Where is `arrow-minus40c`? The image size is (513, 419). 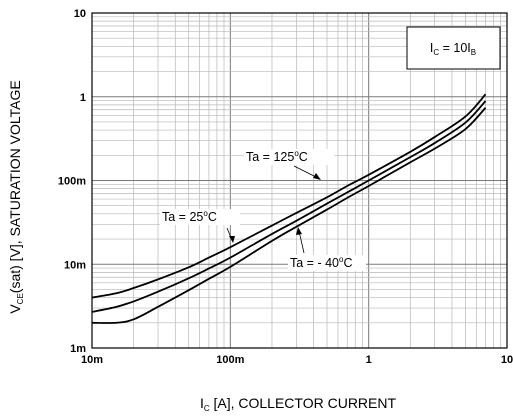
arrow-minus40c is located at coordinates (301, 242).